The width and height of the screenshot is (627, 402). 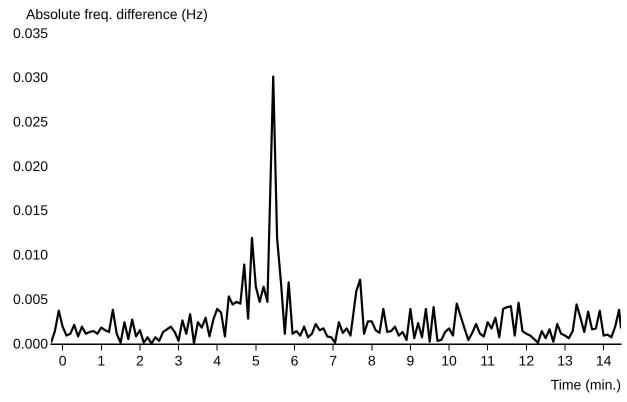 What do you see at coordinates (488, 360) in the screenshot?
I see `x-tick-label: 11` at bounding box center [488, 360].